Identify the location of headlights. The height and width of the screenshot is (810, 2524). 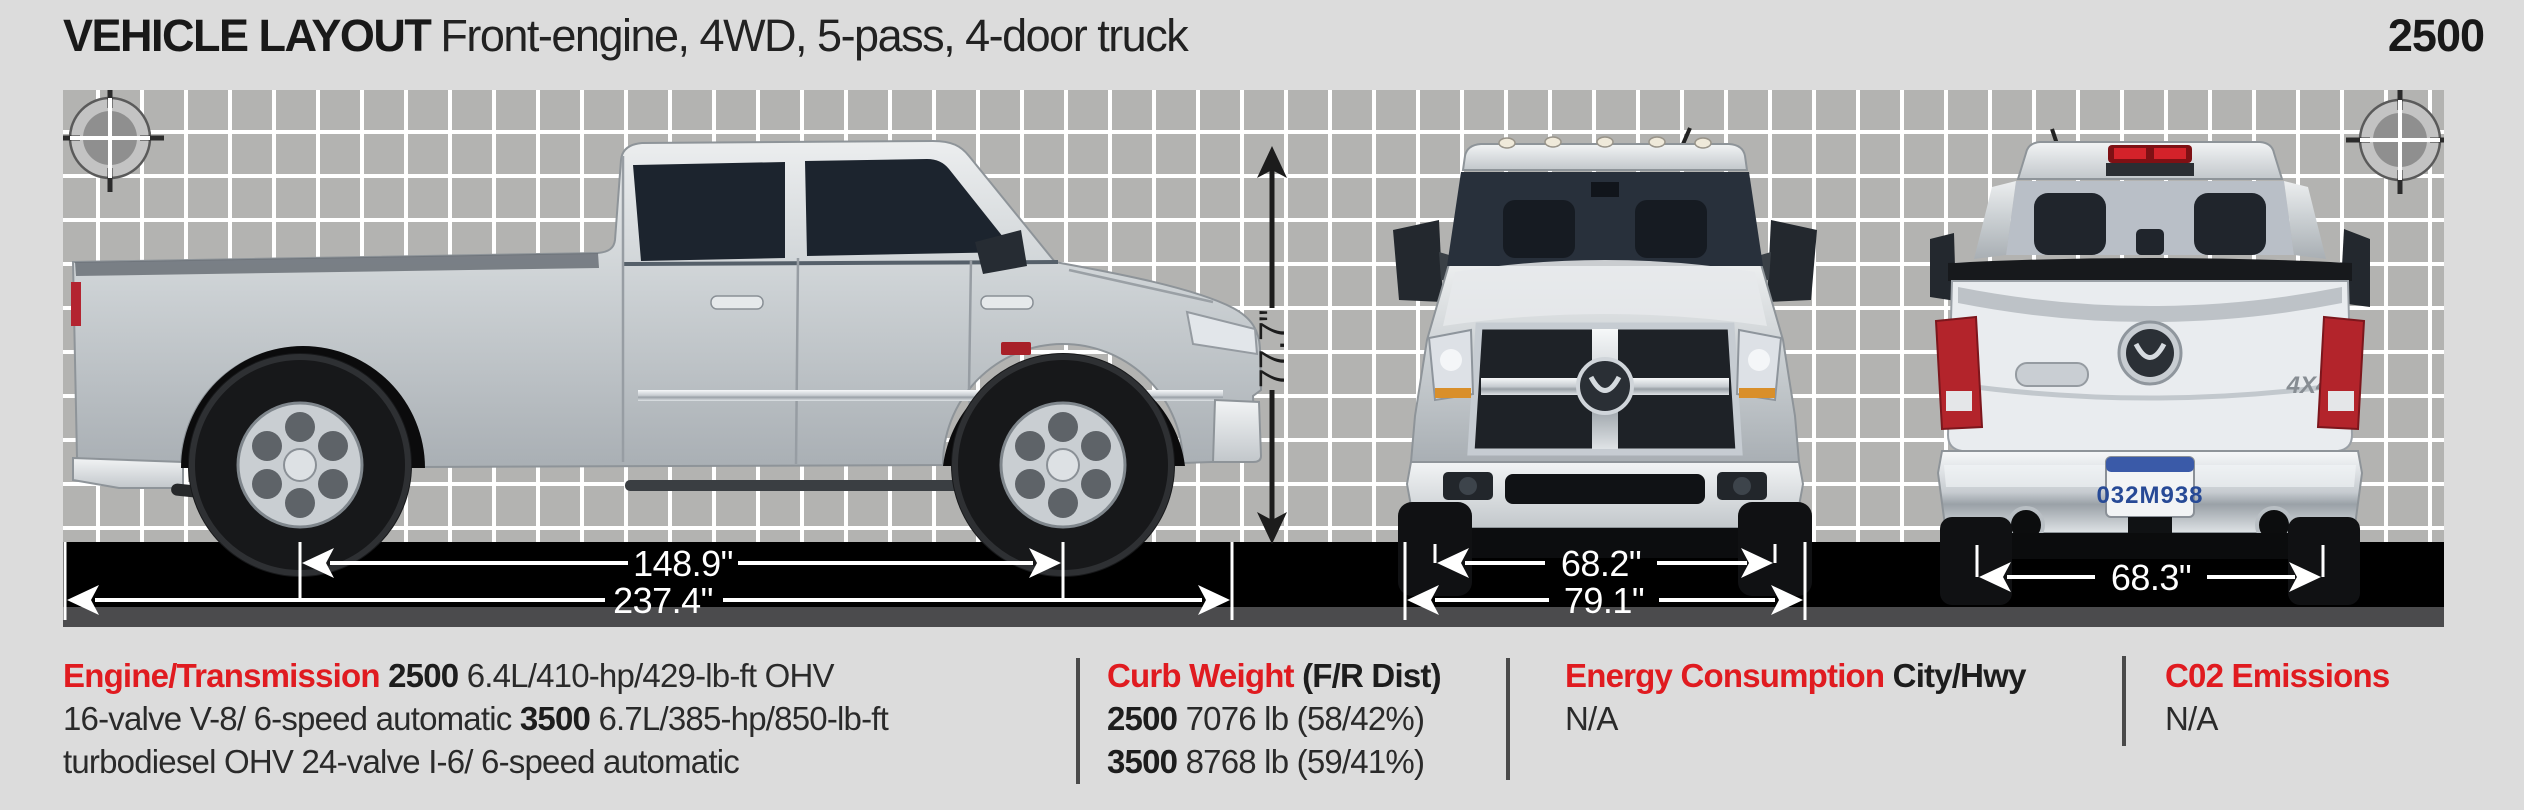
(1605, 365).